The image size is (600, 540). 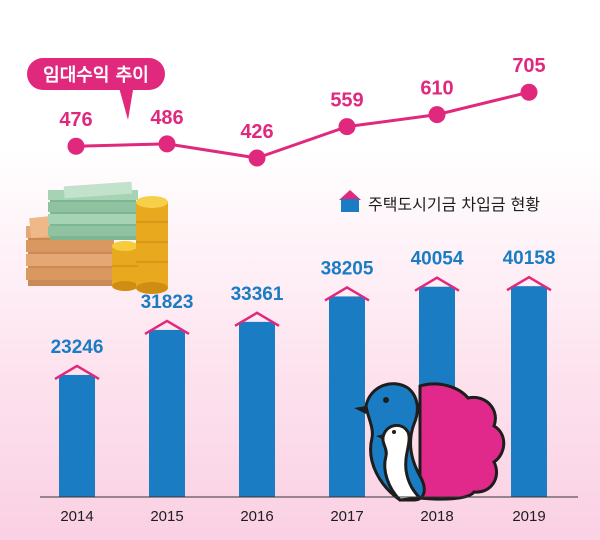 I want to click on callout-label: 임대수익 추이, so click(x=96, y=75).